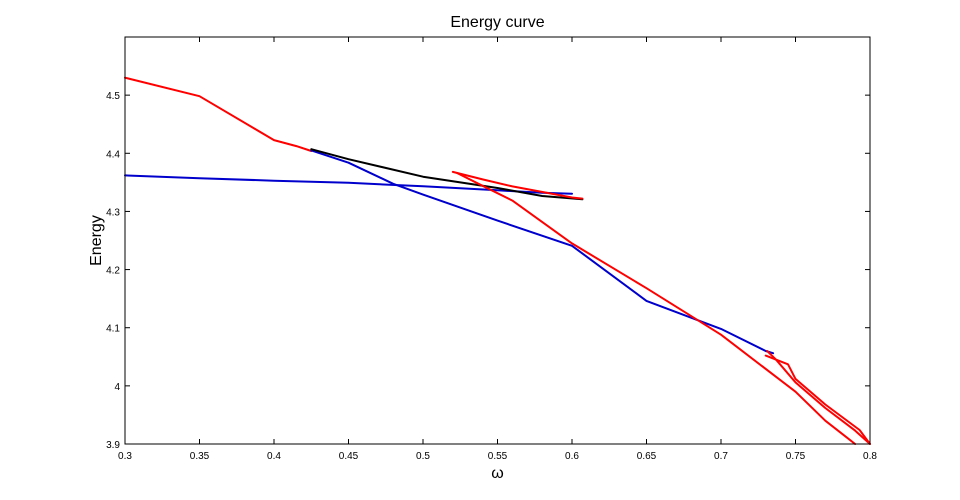  Describe the element at coordinates (200, 456) in the screenshot. I see `x-tick-label: 0.35` at that location.